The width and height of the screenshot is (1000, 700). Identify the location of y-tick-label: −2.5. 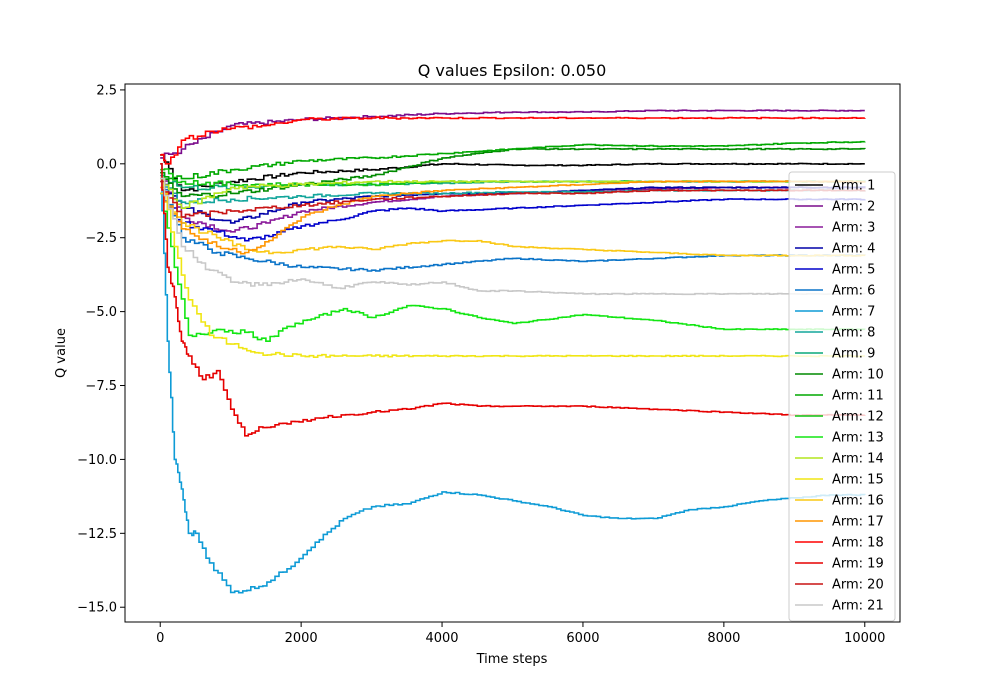
(101, 238).